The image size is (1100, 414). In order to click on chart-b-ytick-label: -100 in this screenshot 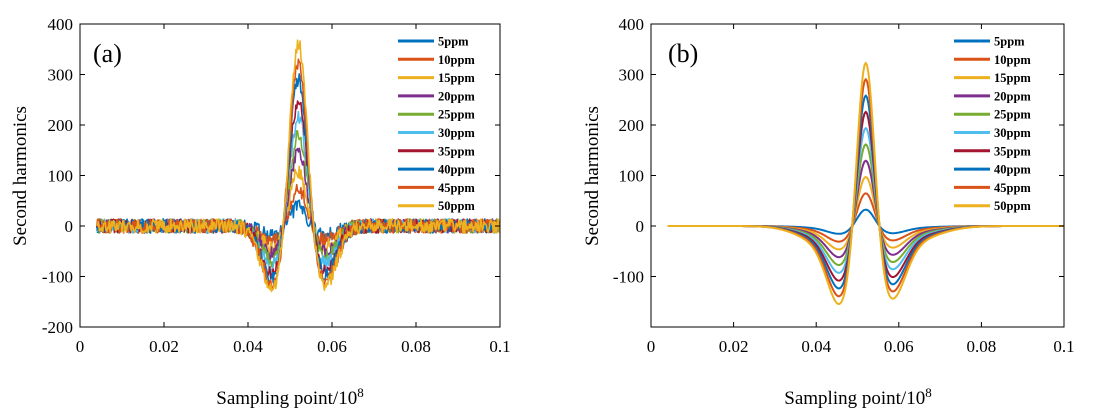, I will do `click(628, 277)`.